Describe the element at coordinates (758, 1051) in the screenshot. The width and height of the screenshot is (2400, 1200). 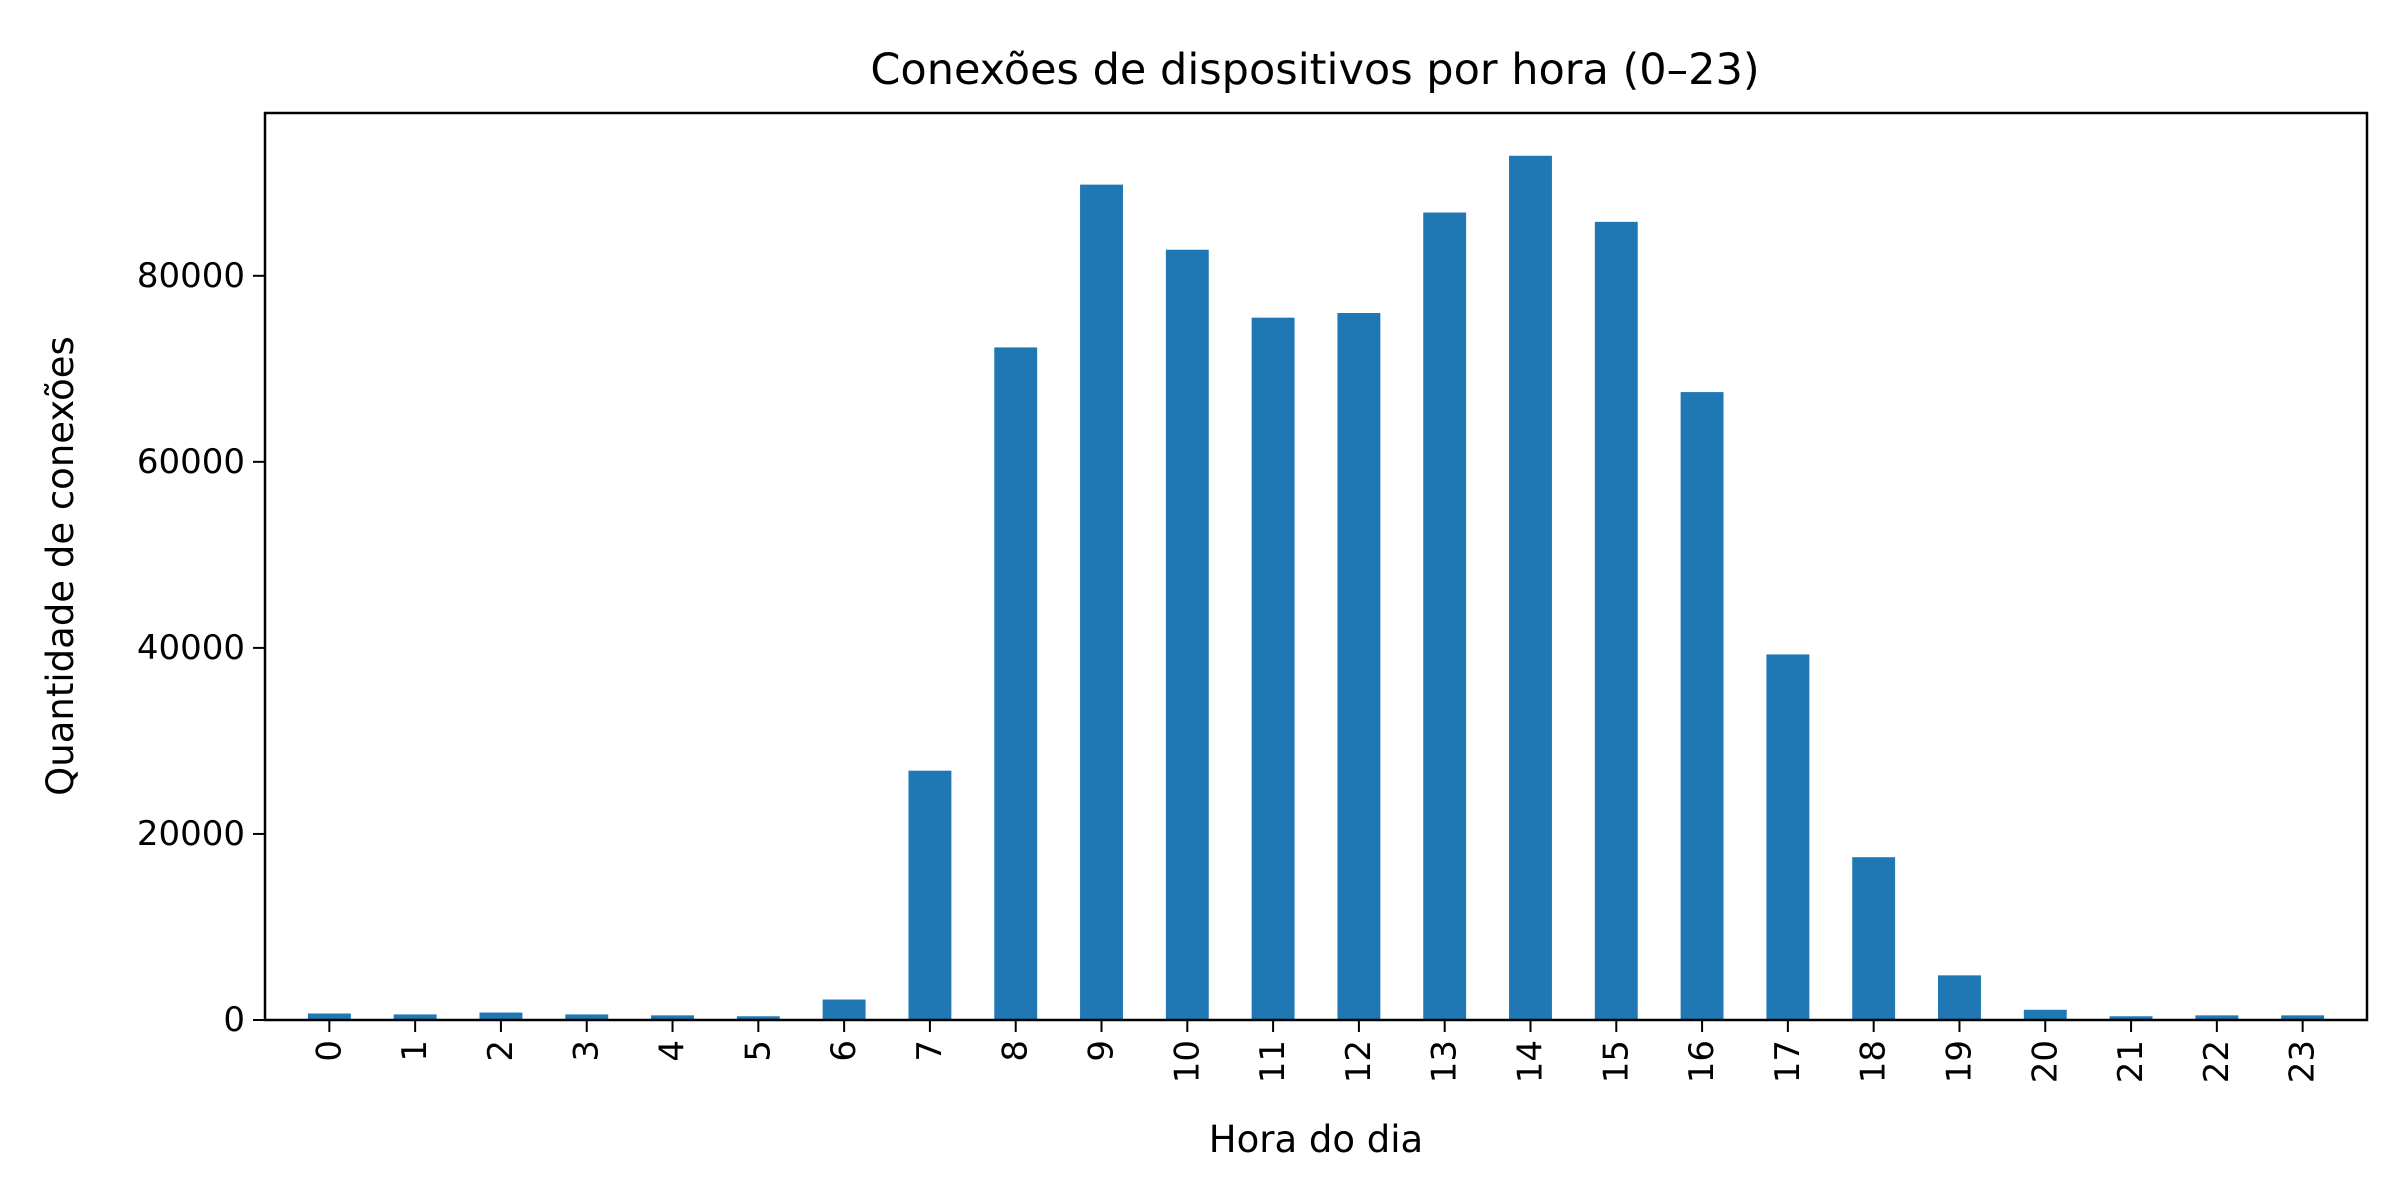
I see `x-tick-label: 5` at that location.